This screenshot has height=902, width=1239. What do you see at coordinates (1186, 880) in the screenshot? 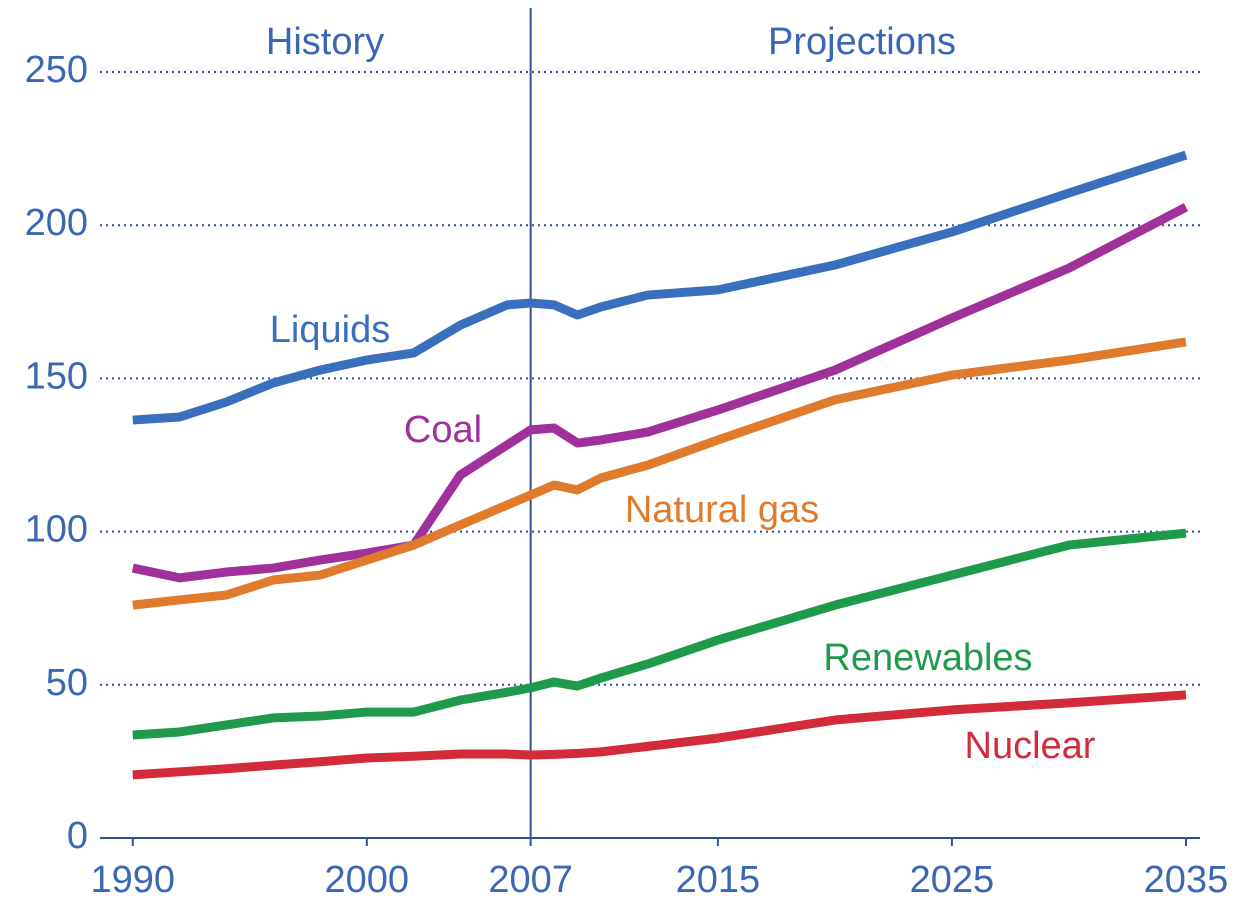
I see `x-tick-label: 2035` at bounding box center [1186, 880].